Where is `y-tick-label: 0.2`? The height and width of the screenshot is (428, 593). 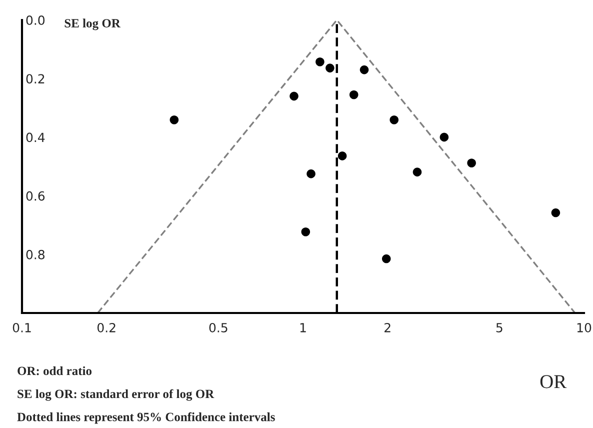
y-tick-label: 0.2 is located at coordinates (35, 79).